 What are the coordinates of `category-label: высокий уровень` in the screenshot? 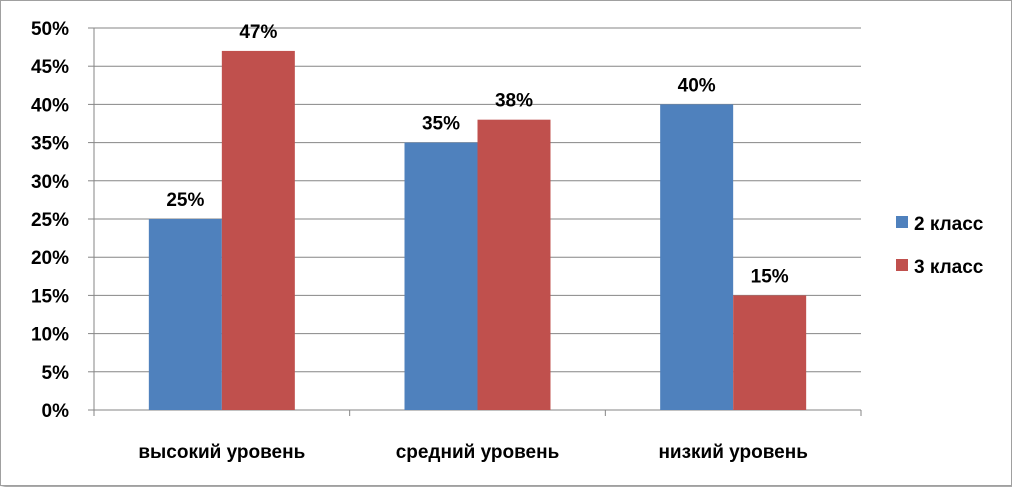 It's located at (221, 452).